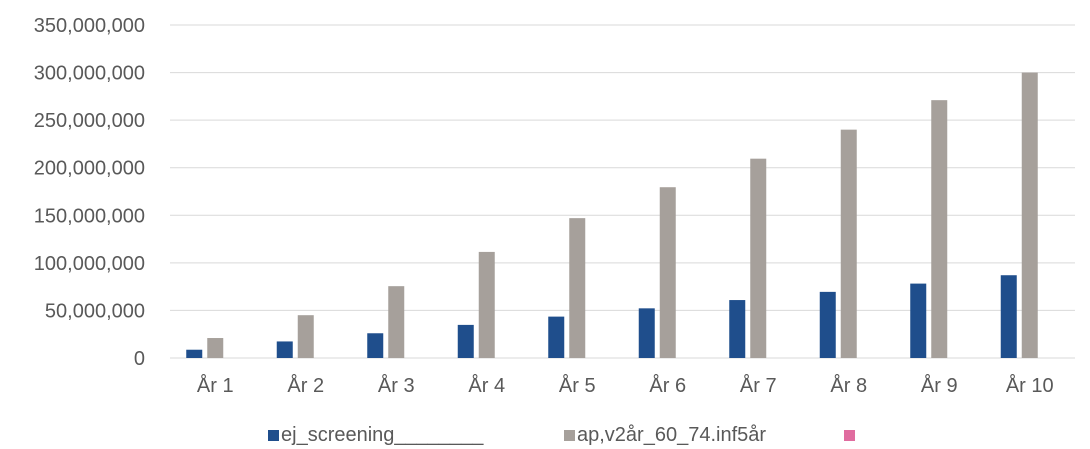 Image resolution: width=1090 pixels, height=449 pixels. Describe the element at coordinates (305, 385) in the screenshot. I see `x-tick-label: År 2` at that location.